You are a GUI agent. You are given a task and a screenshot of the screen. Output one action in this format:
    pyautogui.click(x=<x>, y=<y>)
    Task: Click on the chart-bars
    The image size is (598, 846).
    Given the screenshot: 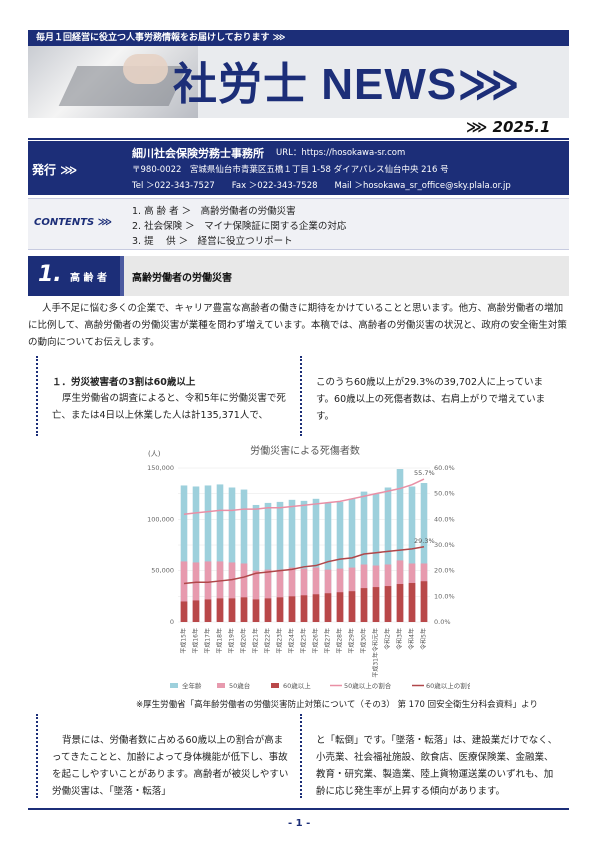 What is the action you would take?
    pyautogui.click(x=304, y=545)
    